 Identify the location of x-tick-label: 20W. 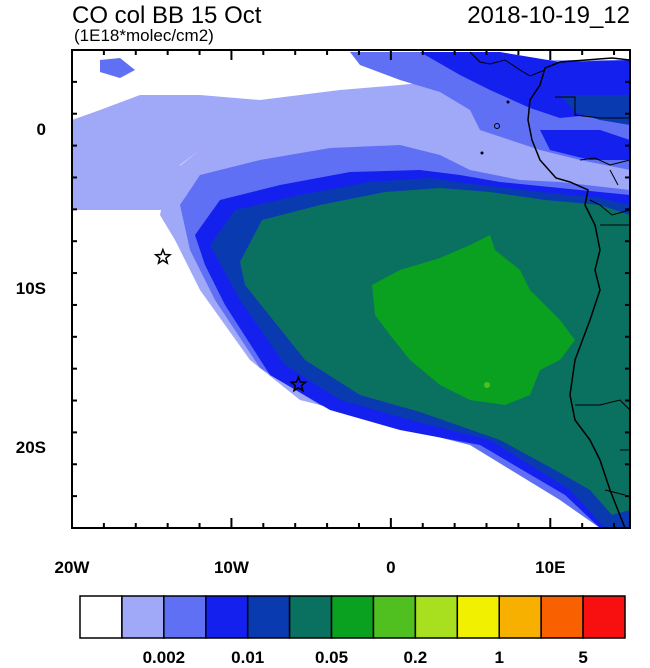
(72, 567).